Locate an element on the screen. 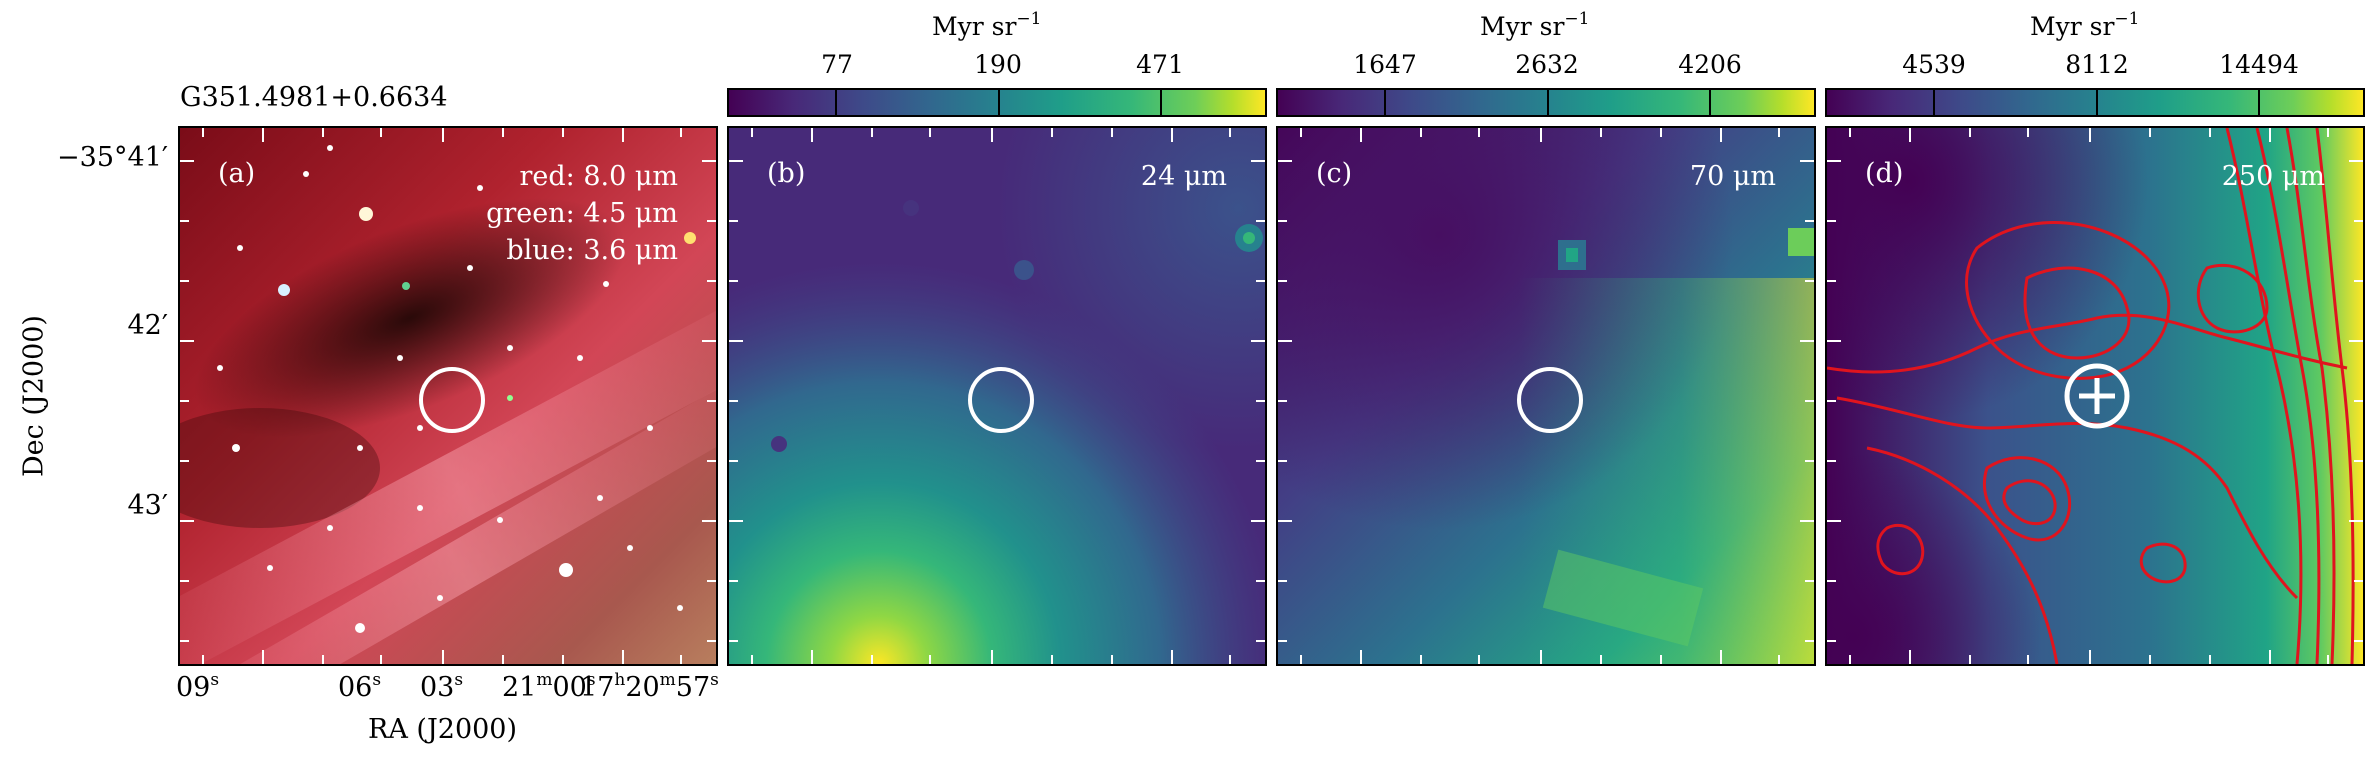 The height and width of the screenshot is (762, 2379). band-blue-label: blue: 3.6 μm is located at coordinates (592, 250).